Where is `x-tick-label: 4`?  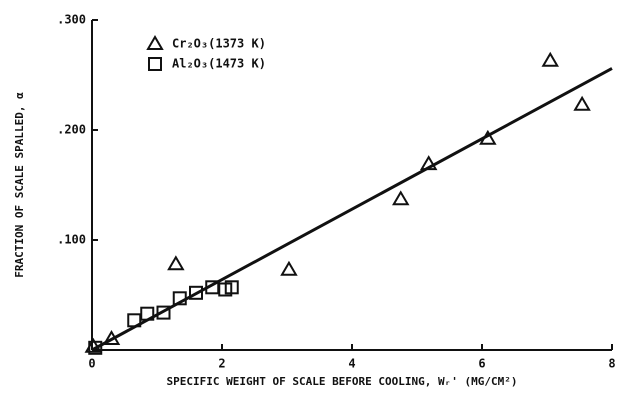 x-tick-label: 4 is located at coordinates (351, 364).